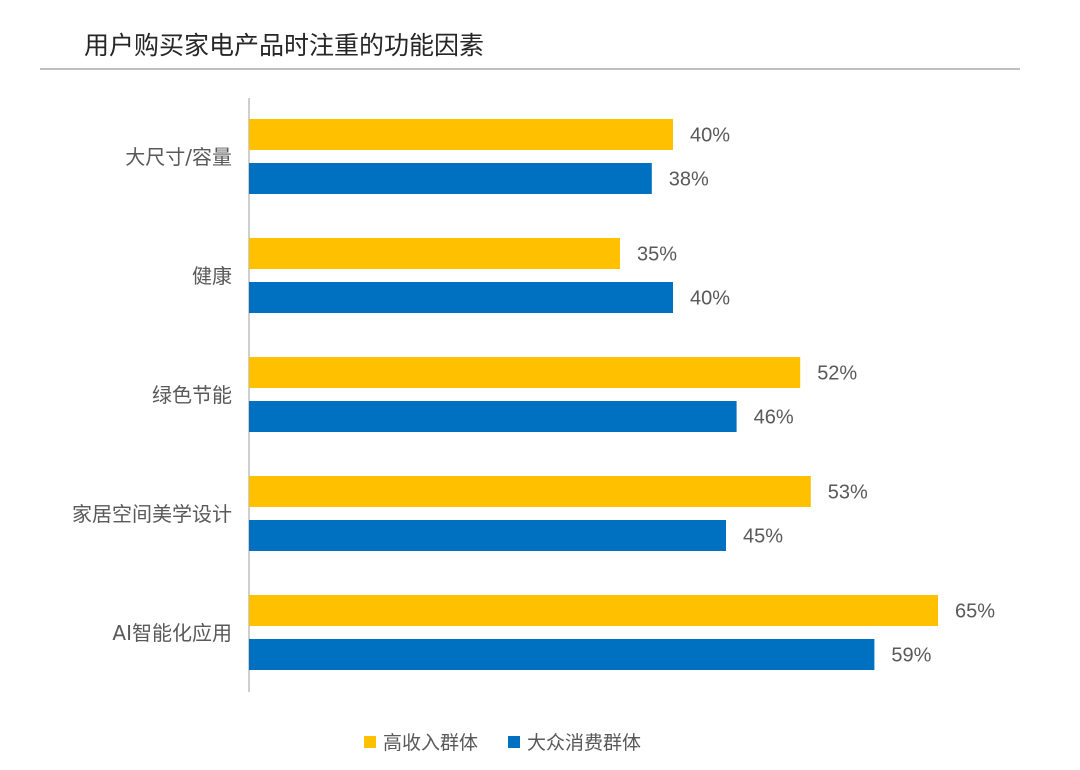 The width and height of the screenshot is (1080, 770). Describe the element at coordinates (774, 418) in the screenshot. I see `data-label: 46%` at that location.